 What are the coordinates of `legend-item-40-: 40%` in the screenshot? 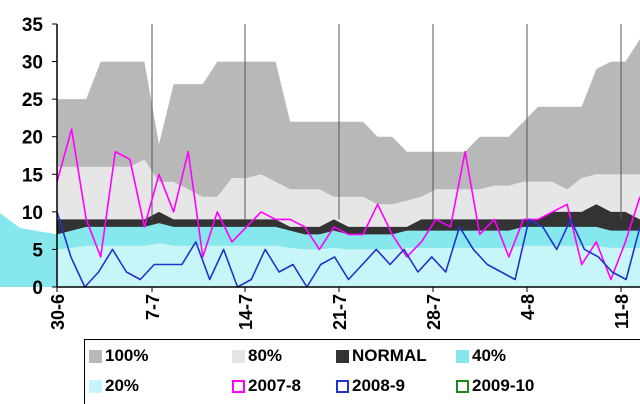 It's located at (481, 356).